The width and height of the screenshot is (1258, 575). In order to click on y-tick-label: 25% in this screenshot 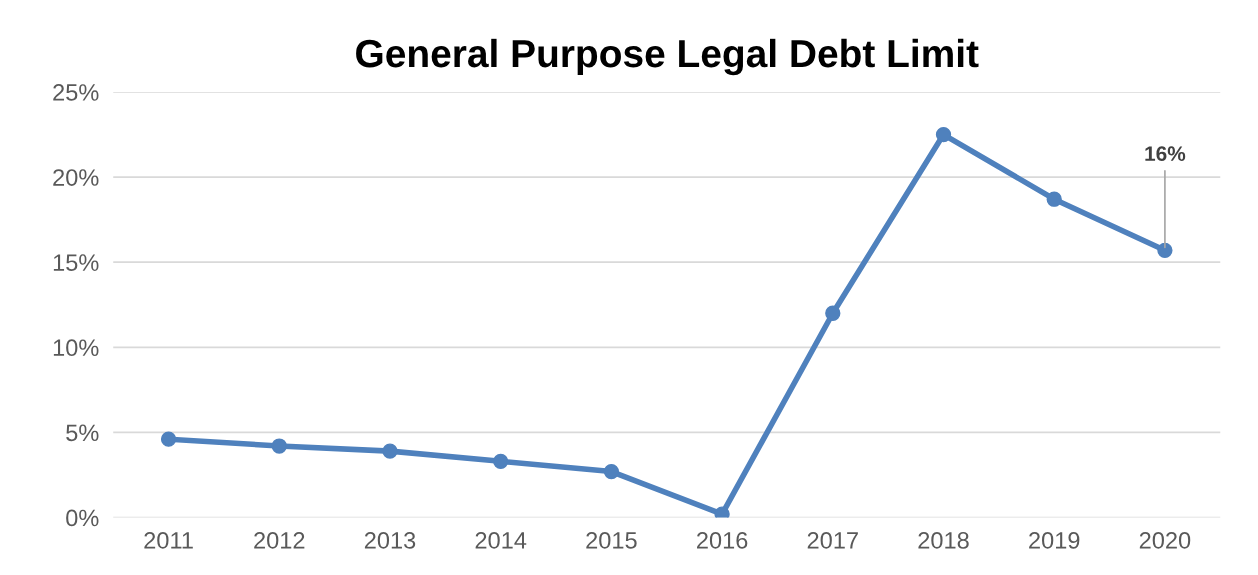, I will do `click(76, 92)`.